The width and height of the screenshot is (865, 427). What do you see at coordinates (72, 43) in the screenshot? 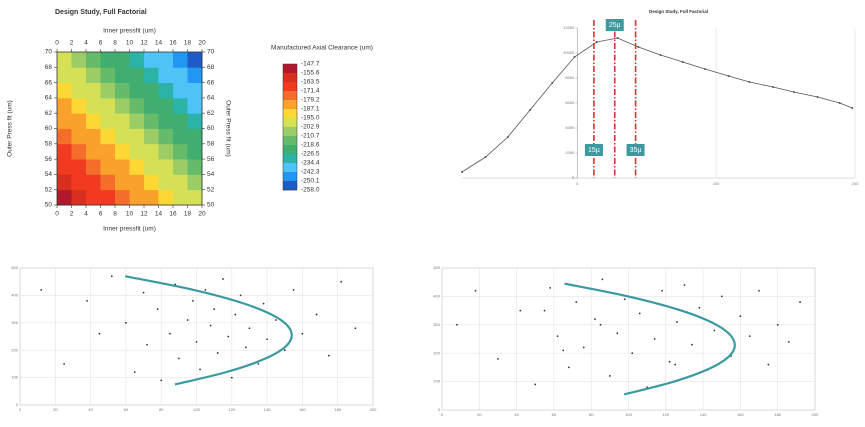
I see `x-tick-label: 2` at bounding box center [72, 43].